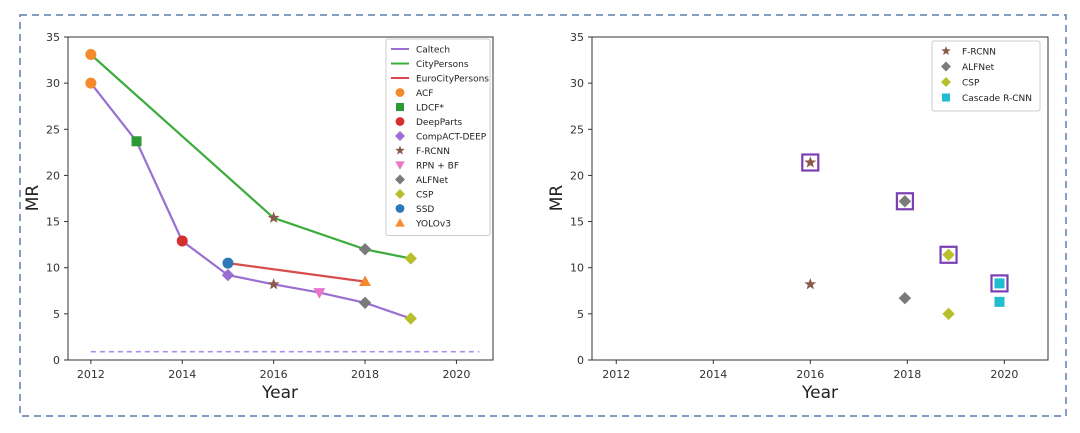 The height and width of the screenshot is (433, 1080). I want to click on left-legend-marker-yolov3, so click(400, 222).